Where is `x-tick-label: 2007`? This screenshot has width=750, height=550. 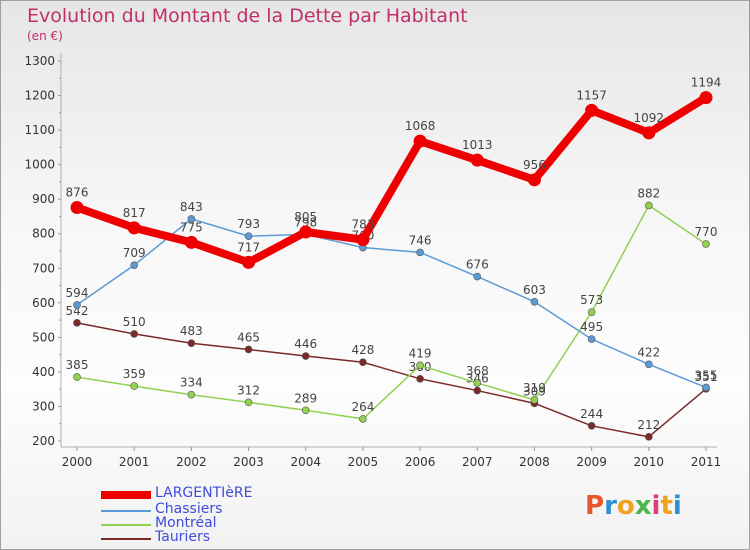
x-tick-label: 2007 is located at coordinates (477, 462).